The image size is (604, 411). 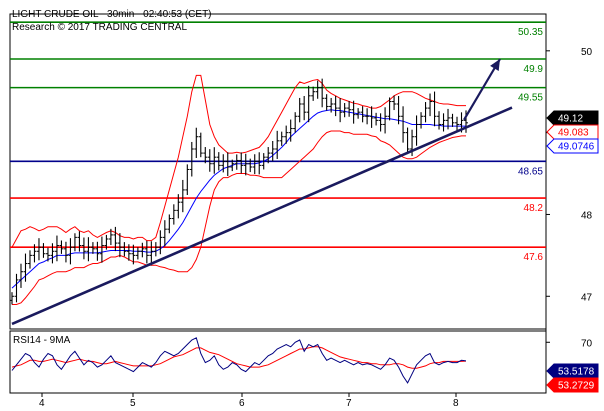 What do you see at coordinates (42, 403) in the screenshot?
I see `x-tick-label-0: 4` at bounding box center [42, 403].